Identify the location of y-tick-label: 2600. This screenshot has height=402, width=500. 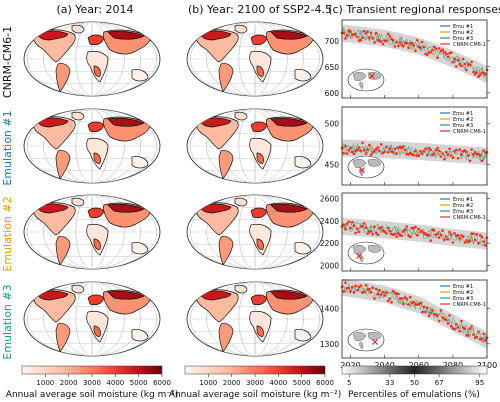
(329, 199).